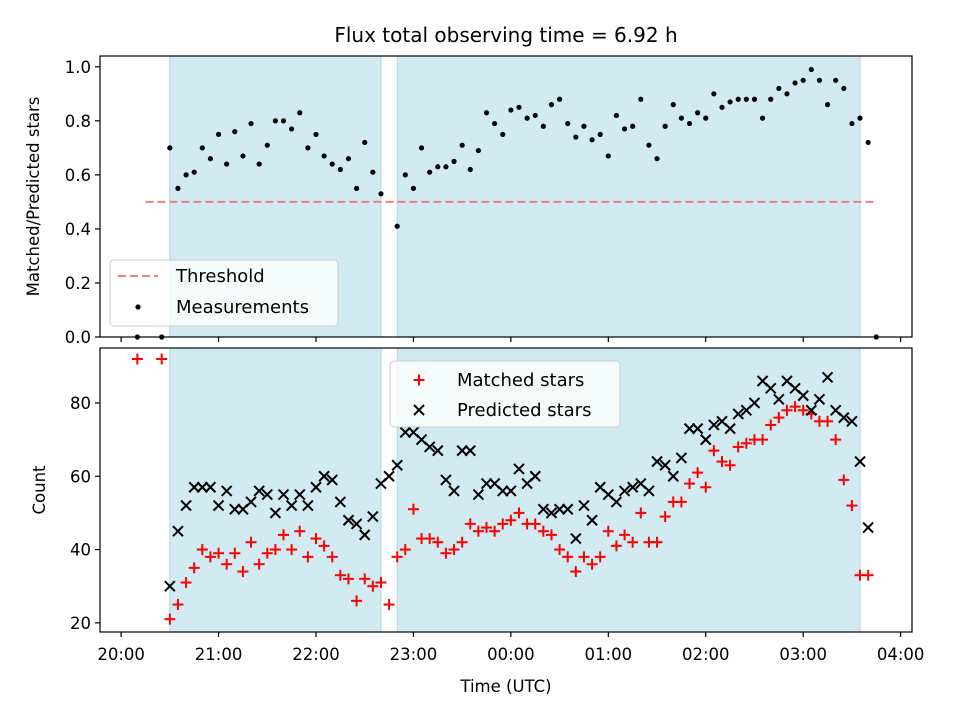 The width and height of the screenshot is (960, 720). I want to click on top-legend-box, so click(224, 293).